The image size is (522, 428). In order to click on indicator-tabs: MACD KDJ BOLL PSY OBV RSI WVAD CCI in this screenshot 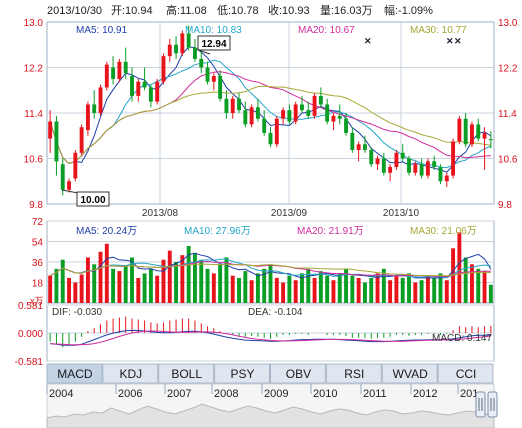, I will do `click(270, 373)`.